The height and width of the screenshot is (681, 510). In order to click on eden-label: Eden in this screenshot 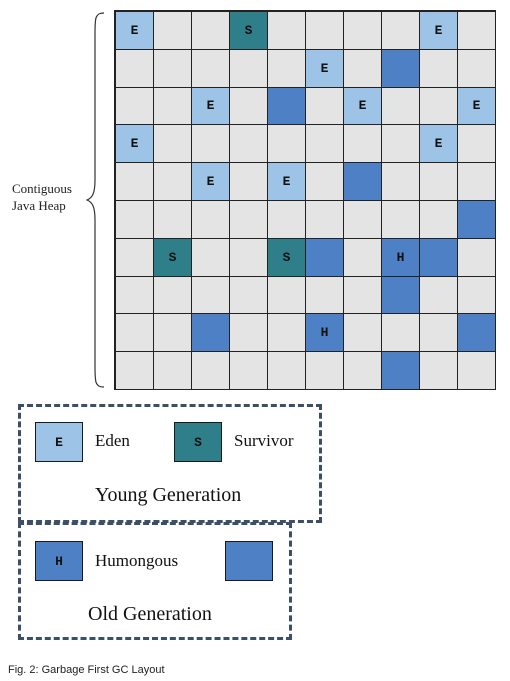, I will do `click(112, 440)`.